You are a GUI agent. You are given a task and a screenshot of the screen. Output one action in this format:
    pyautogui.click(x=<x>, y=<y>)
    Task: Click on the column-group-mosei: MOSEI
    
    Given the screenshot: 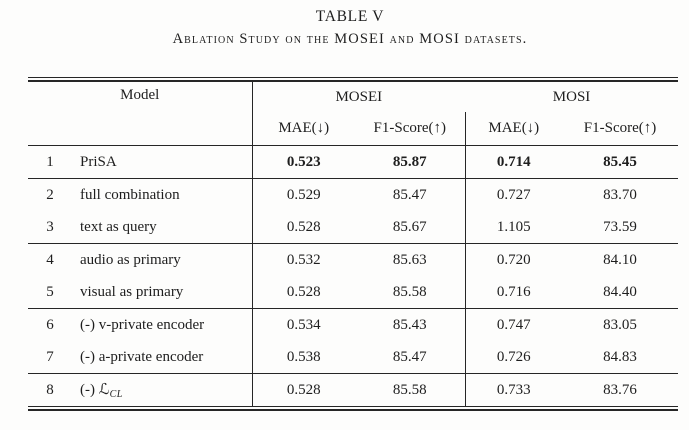 What is the action you would take?
    pyautogui.click(x=359, y=96)
    